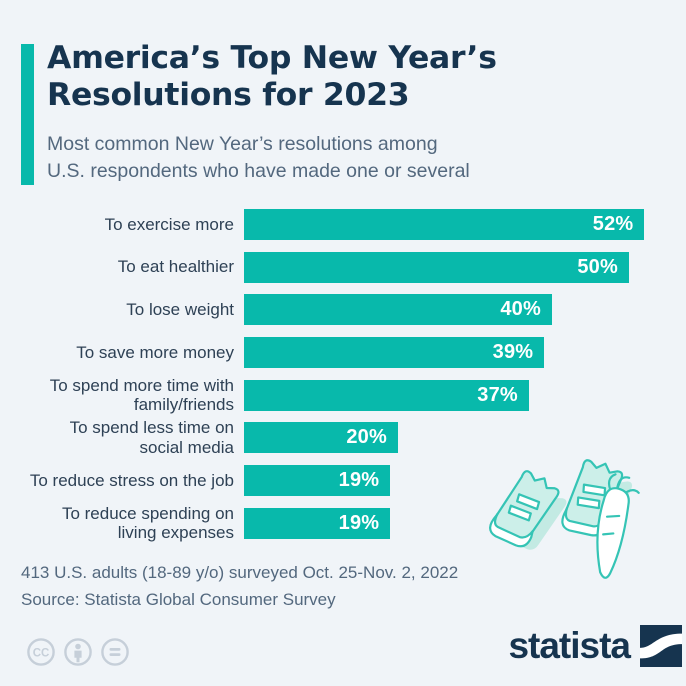 This screenshot has width=686, height=686. I want to click on category-label: To spend less time on social media, so click(151, 437).